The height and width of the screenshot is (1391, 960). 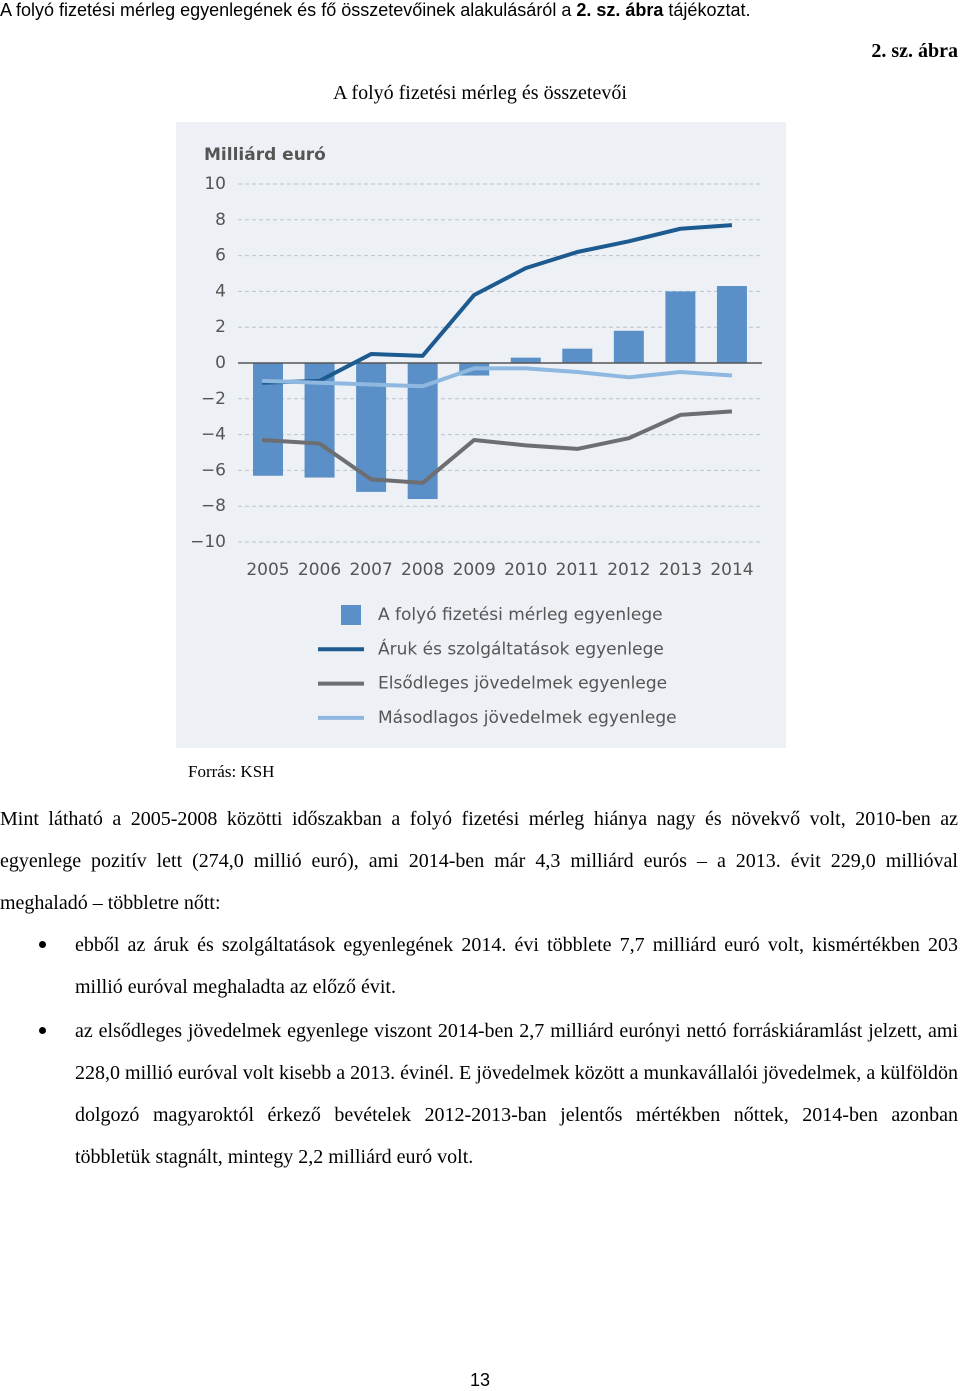 I want to click on y-tick-label: −2, so click(x=213, y=399).